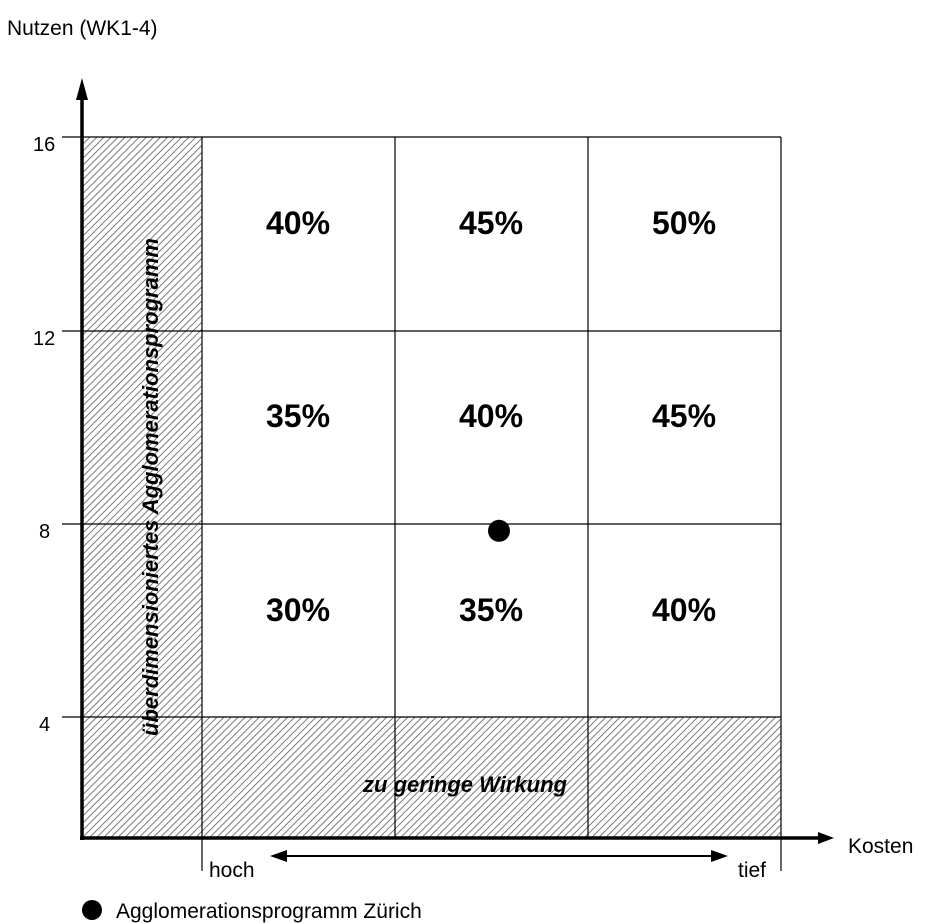 The height and width of the screenshot is (923, 932). I want to click on legend-label: Agglomerationsprogramm Zürich, so click(269, 911).